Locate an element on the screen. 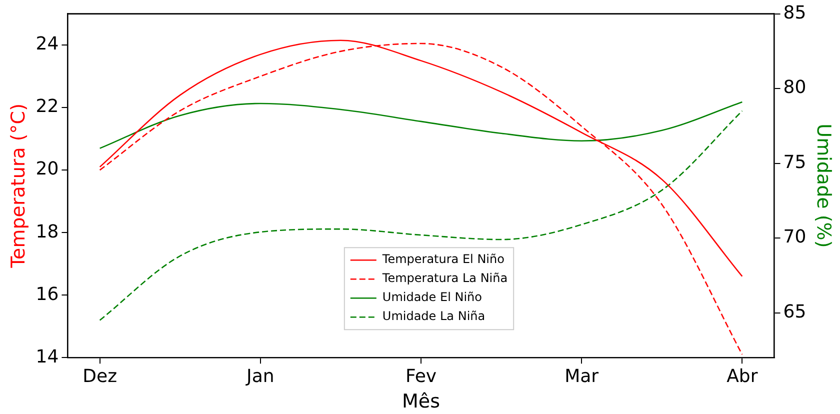 The height and width of the screenshot is (414, 840). legend-label: Temperatura El Niño is located at coordinates (442, 259).